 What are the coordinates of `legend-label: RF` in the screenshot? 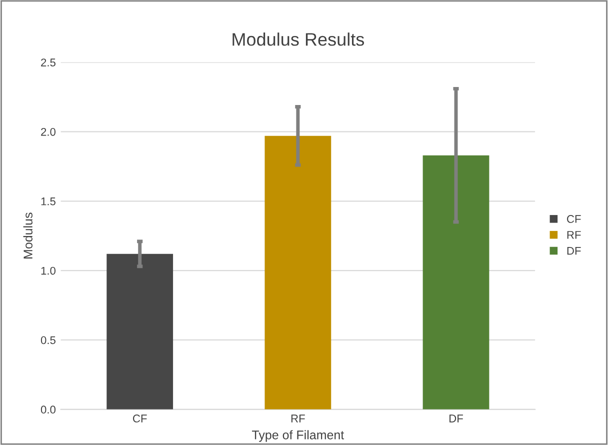 It's located at (574, 235).